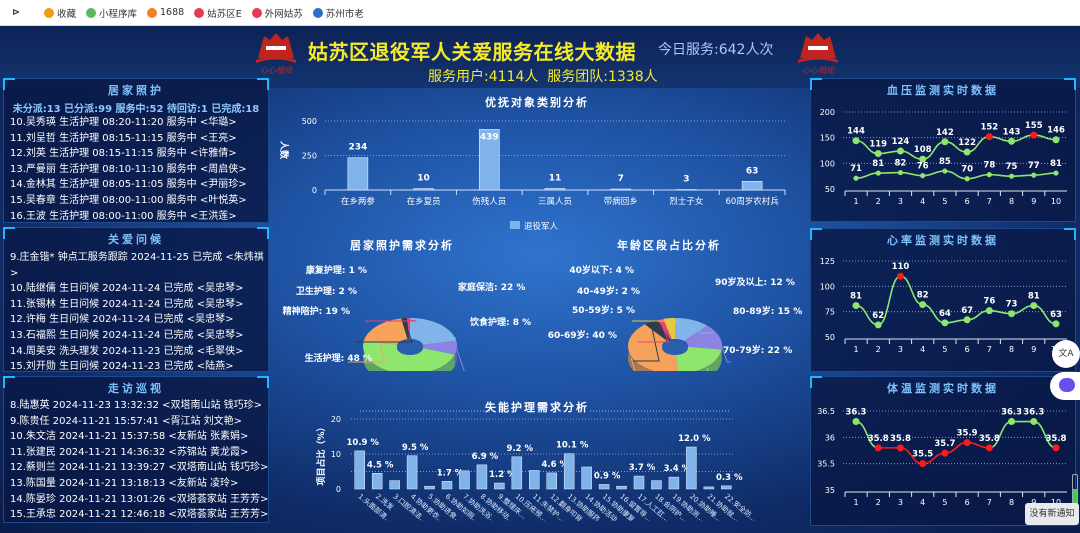 This screenshot has height=533, width=1080. Describe the element at coordinates (122, 366) in the screenshot. I see `list-item: 15.刘开勋 生日问候 2024-11-23 已完成 <陆燕>` at that location.